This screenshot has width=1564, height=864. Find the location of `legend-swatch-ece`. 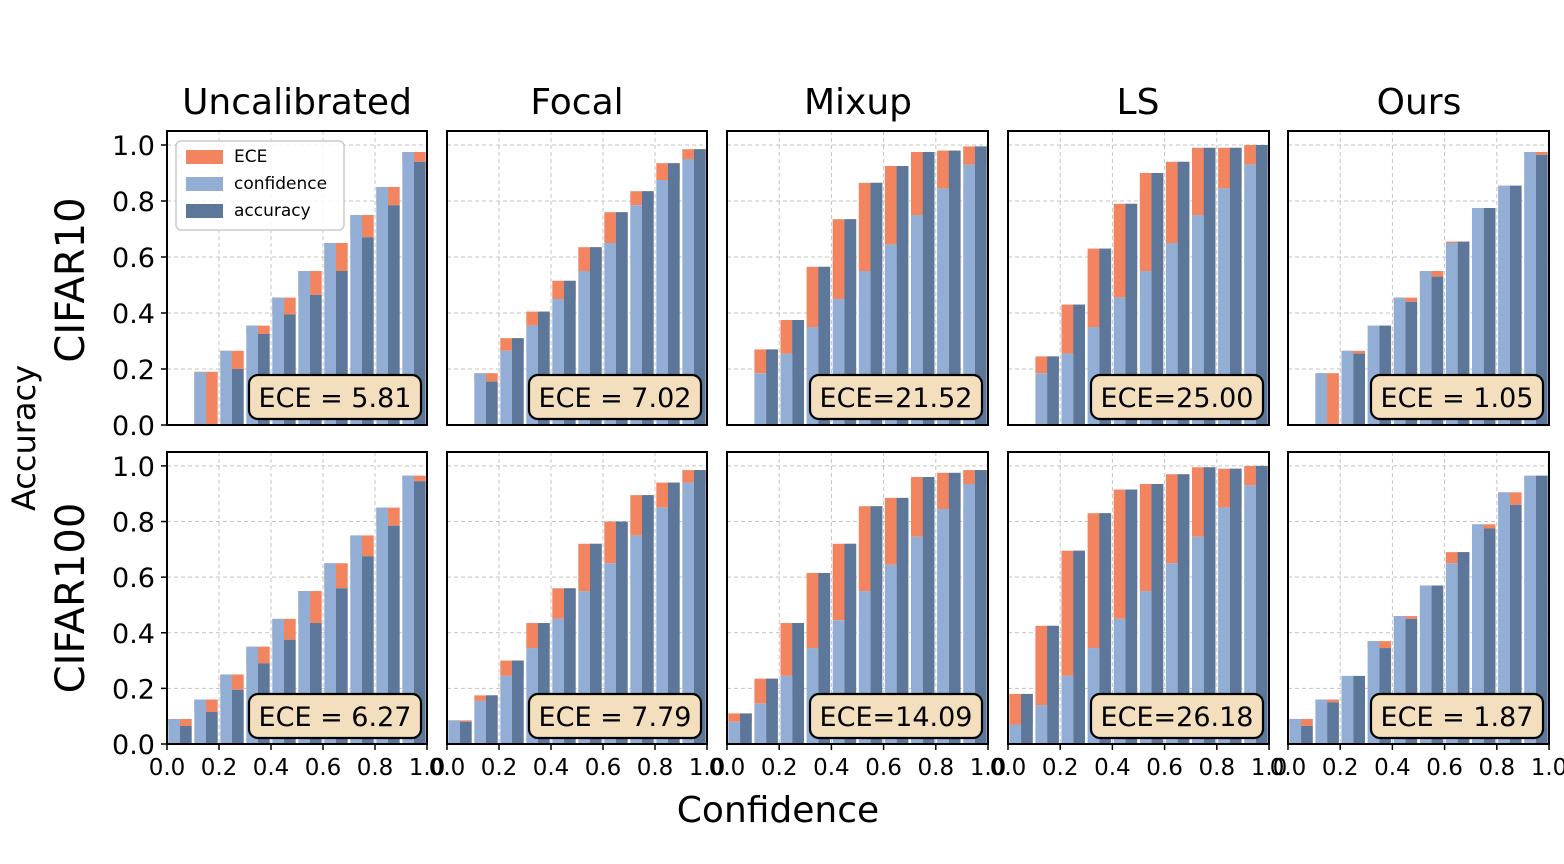

legend-swatch-ece is located at coordinates (204, 157).